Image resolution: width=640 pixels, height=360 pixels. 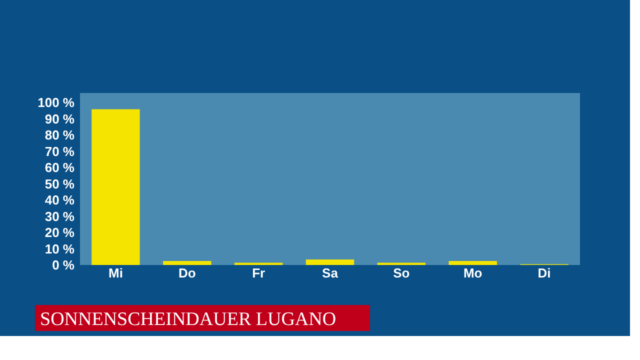 What do you see at coordinates (59, 248) in the screenshot?
I see `y-tick-label: 10 %` at bounding box center [59, 248].